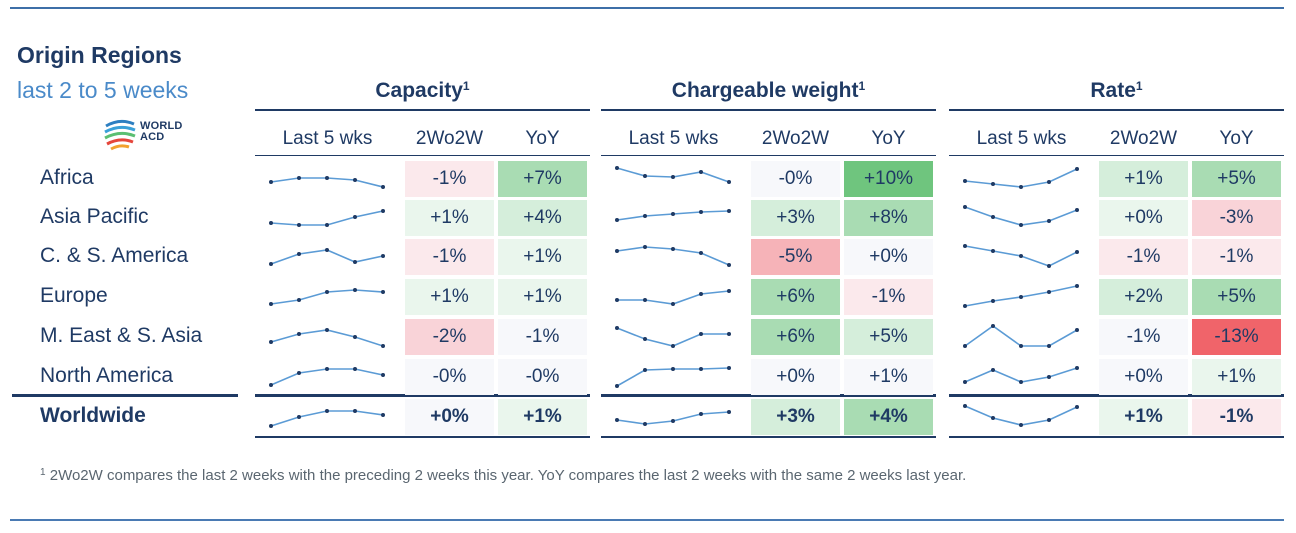 This screenshot has width=1296, height=533. What do you see at coordinates (1236, 138) in the screenshot?
I see `column-header-rate-2: YoY` at bounding box center [1236, 138].